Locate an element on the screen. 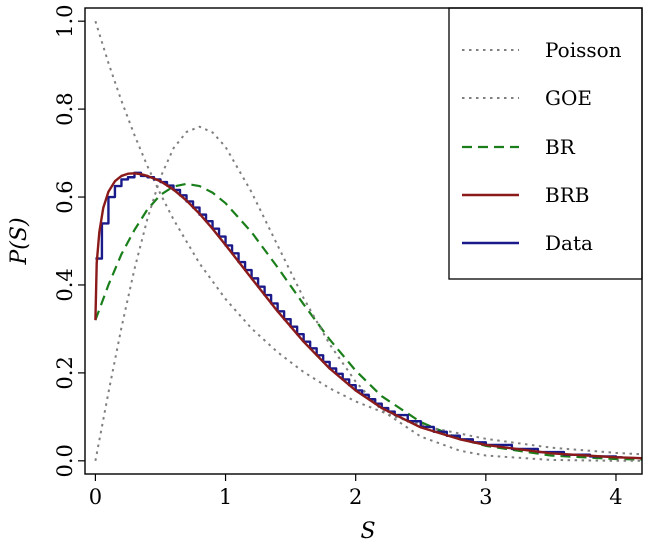  y-tick-label: 0.8 is located at coordinates (65, 108).